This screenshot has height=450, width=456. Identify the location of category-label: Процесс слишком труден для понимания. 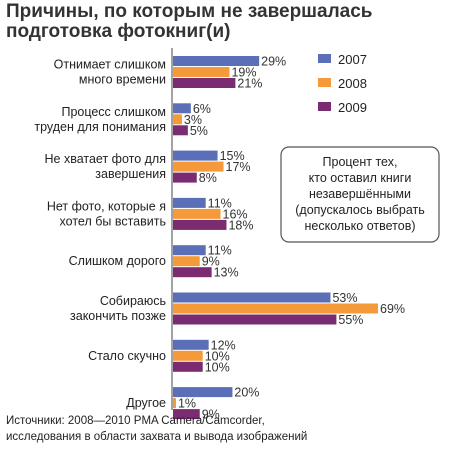
(100, 119).